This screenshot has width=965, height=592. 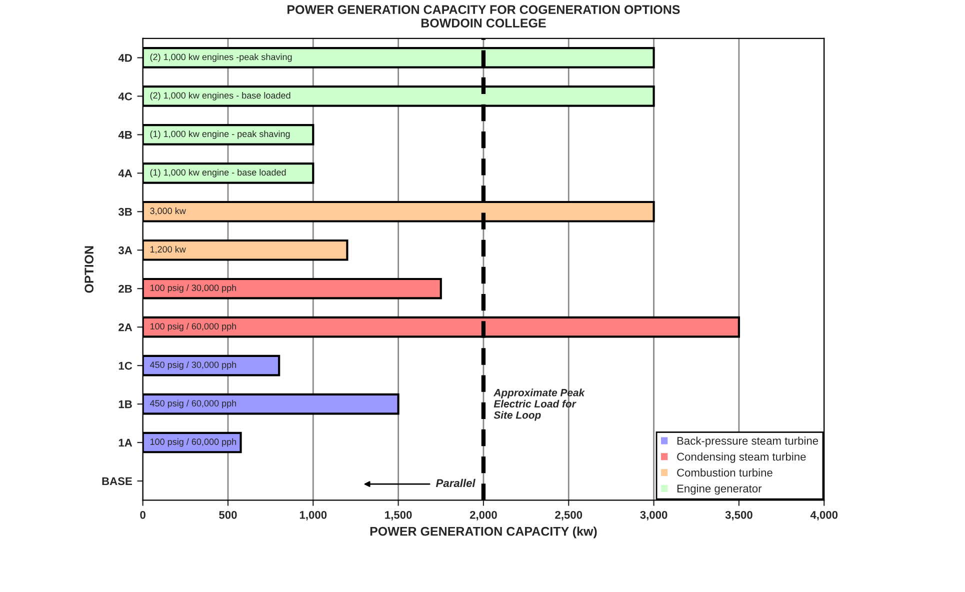 I want to click on ref-line-label: Approximate Peak Electric Load for Site Loop, so click(x=539, y=404).